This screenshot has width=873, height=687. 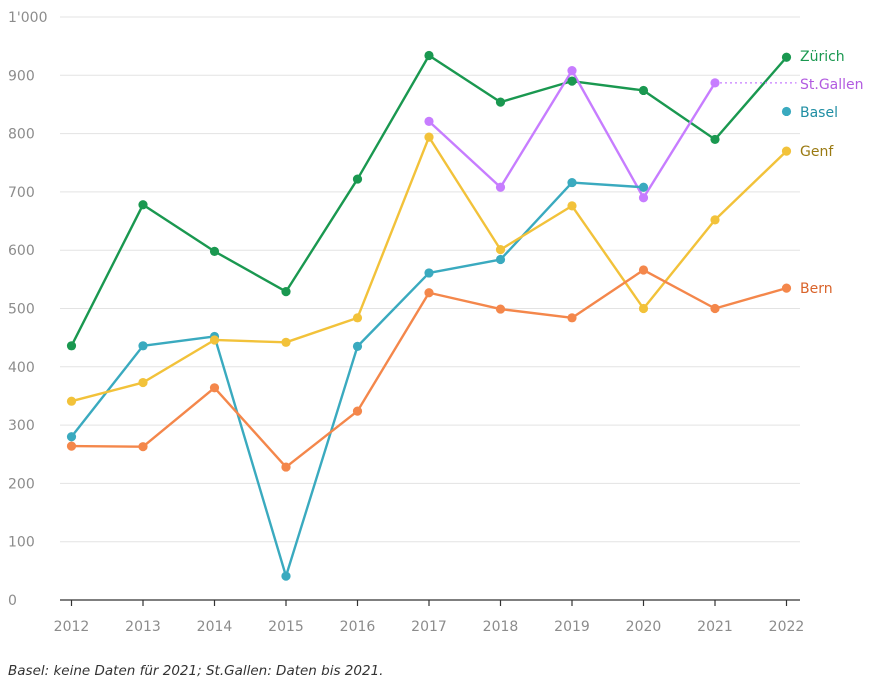 What do you see at coordinates (12, 601) in the screenshot?
I see `y-tick-label: 0` at bounding box center [12, 601].